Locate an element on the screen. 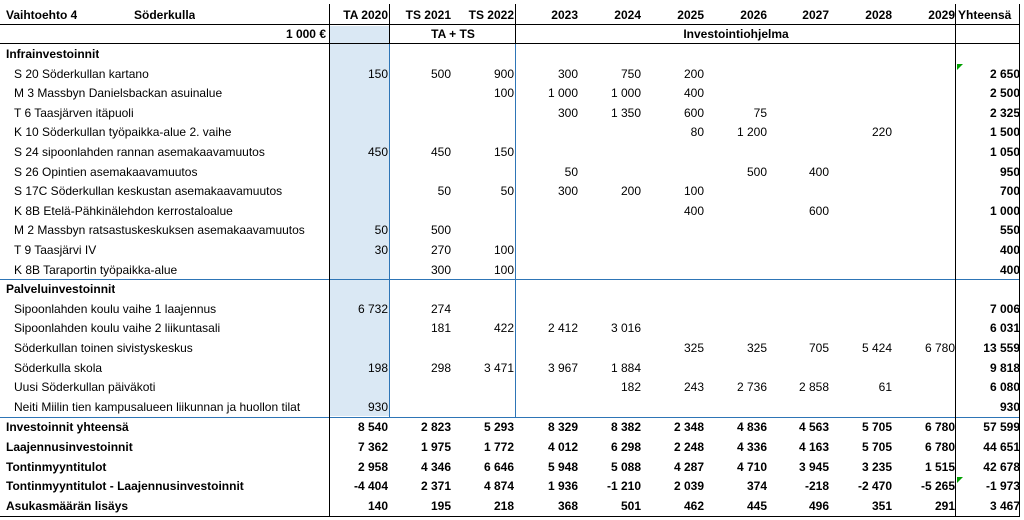 The image size is (1024, 520). column-header: TA 2020 is located at coordinates (365, 15).